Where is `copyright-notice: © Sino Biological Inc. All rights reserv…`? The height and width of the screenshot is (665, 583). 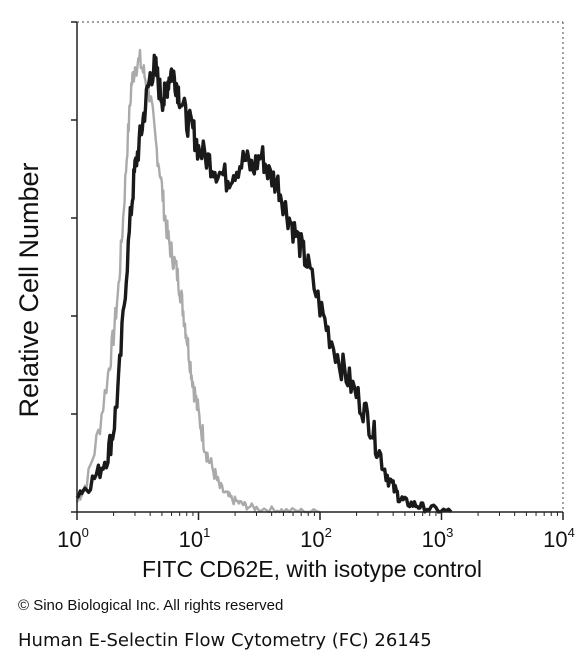 copyright-notice: © Sino Biological Inc. All rights reserv… is located at coordinates (151, 605).